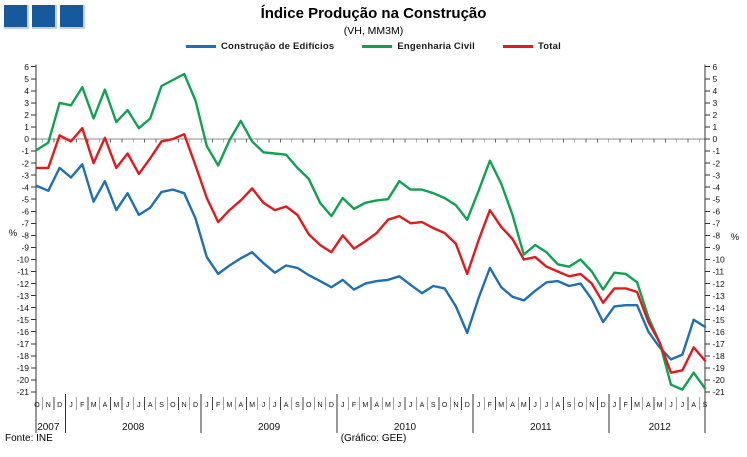 The image size is (747, 457). Describe the element at coordinates (719, 392) in the screenshot. I see `y-axis-label-right: -21` at that location.